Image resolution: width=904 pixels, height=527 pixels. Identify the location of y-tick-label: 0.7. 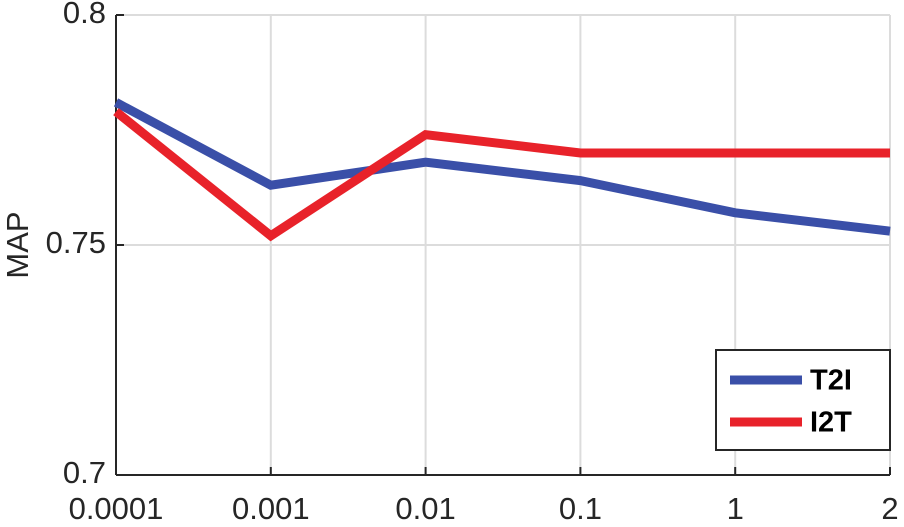
(84, 472).